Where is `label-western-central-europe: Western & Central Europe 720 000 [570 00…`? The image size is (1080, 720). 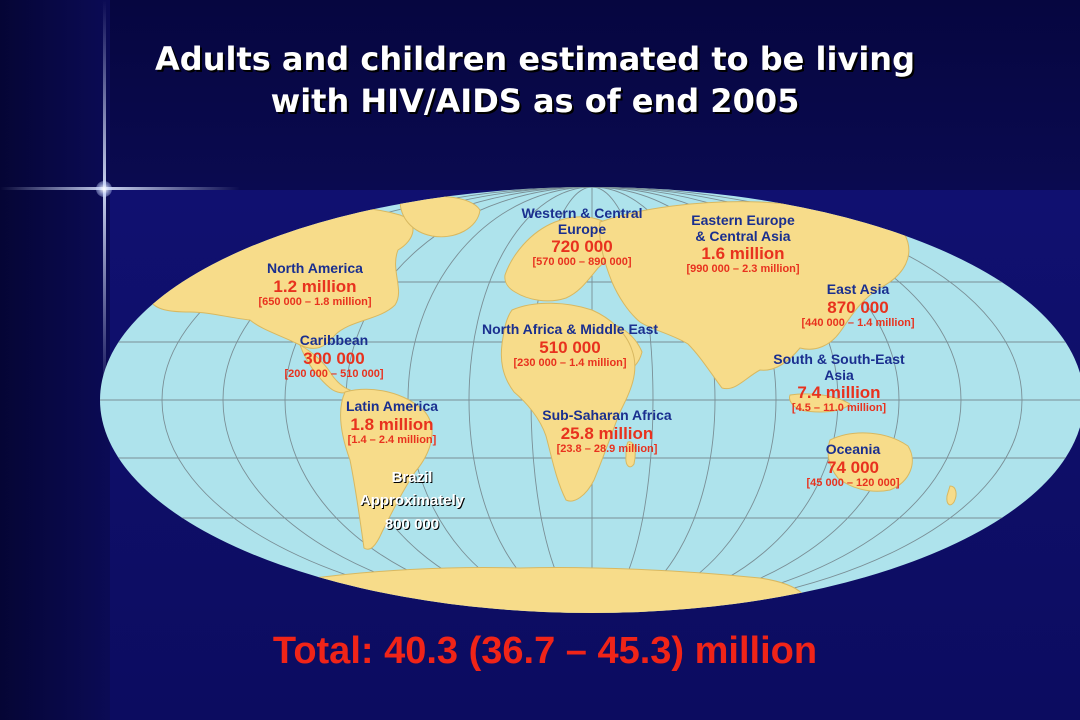
label-western-central-europe: Western & Central Europe 720 000 [570 00… is located at coordinates (582, 237).